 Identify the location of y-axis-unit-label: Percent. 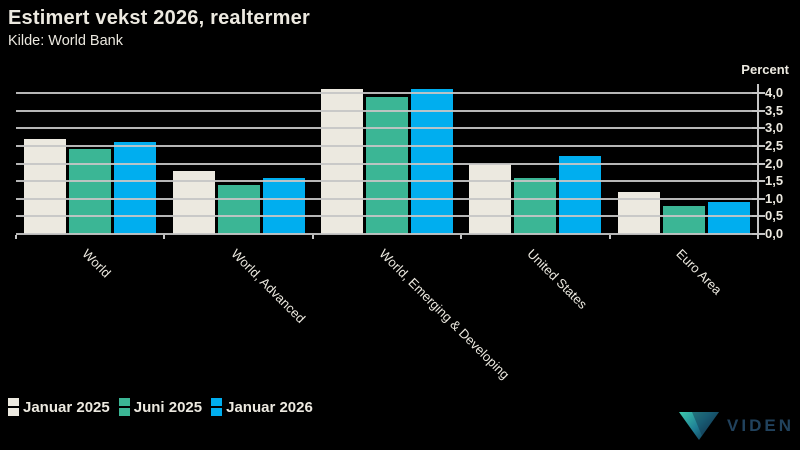
(765, 69).